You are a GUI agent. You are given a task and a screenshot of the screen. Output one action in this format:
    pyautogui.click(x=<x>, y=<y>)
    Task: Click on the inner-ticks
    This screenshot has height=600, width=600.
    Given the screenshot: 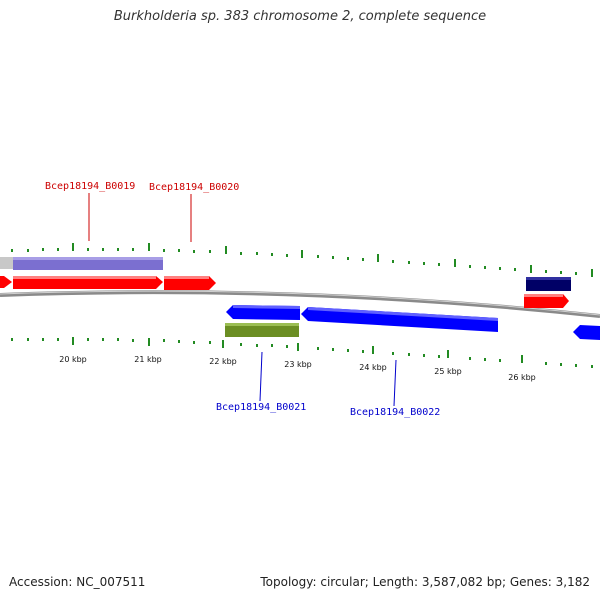 What is the action you would take?
    pyautogui.click(x=302, y=352)
    